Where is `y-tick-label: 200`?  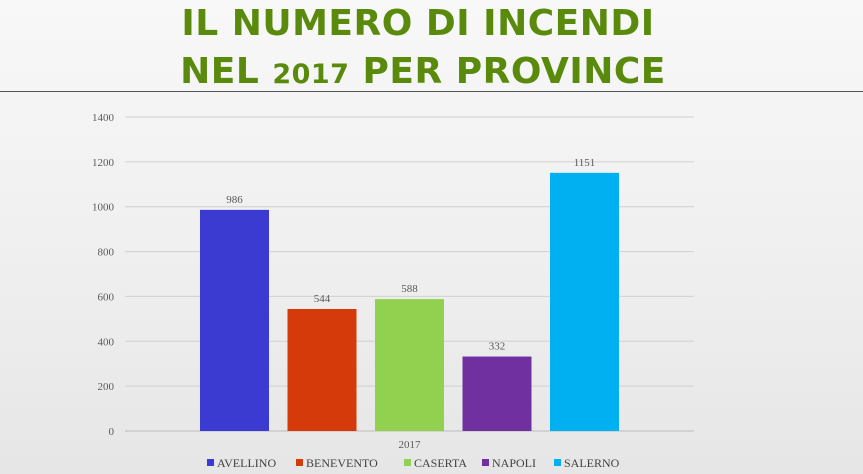
y-tick-label: 200 is located at coordinates (106, 387).